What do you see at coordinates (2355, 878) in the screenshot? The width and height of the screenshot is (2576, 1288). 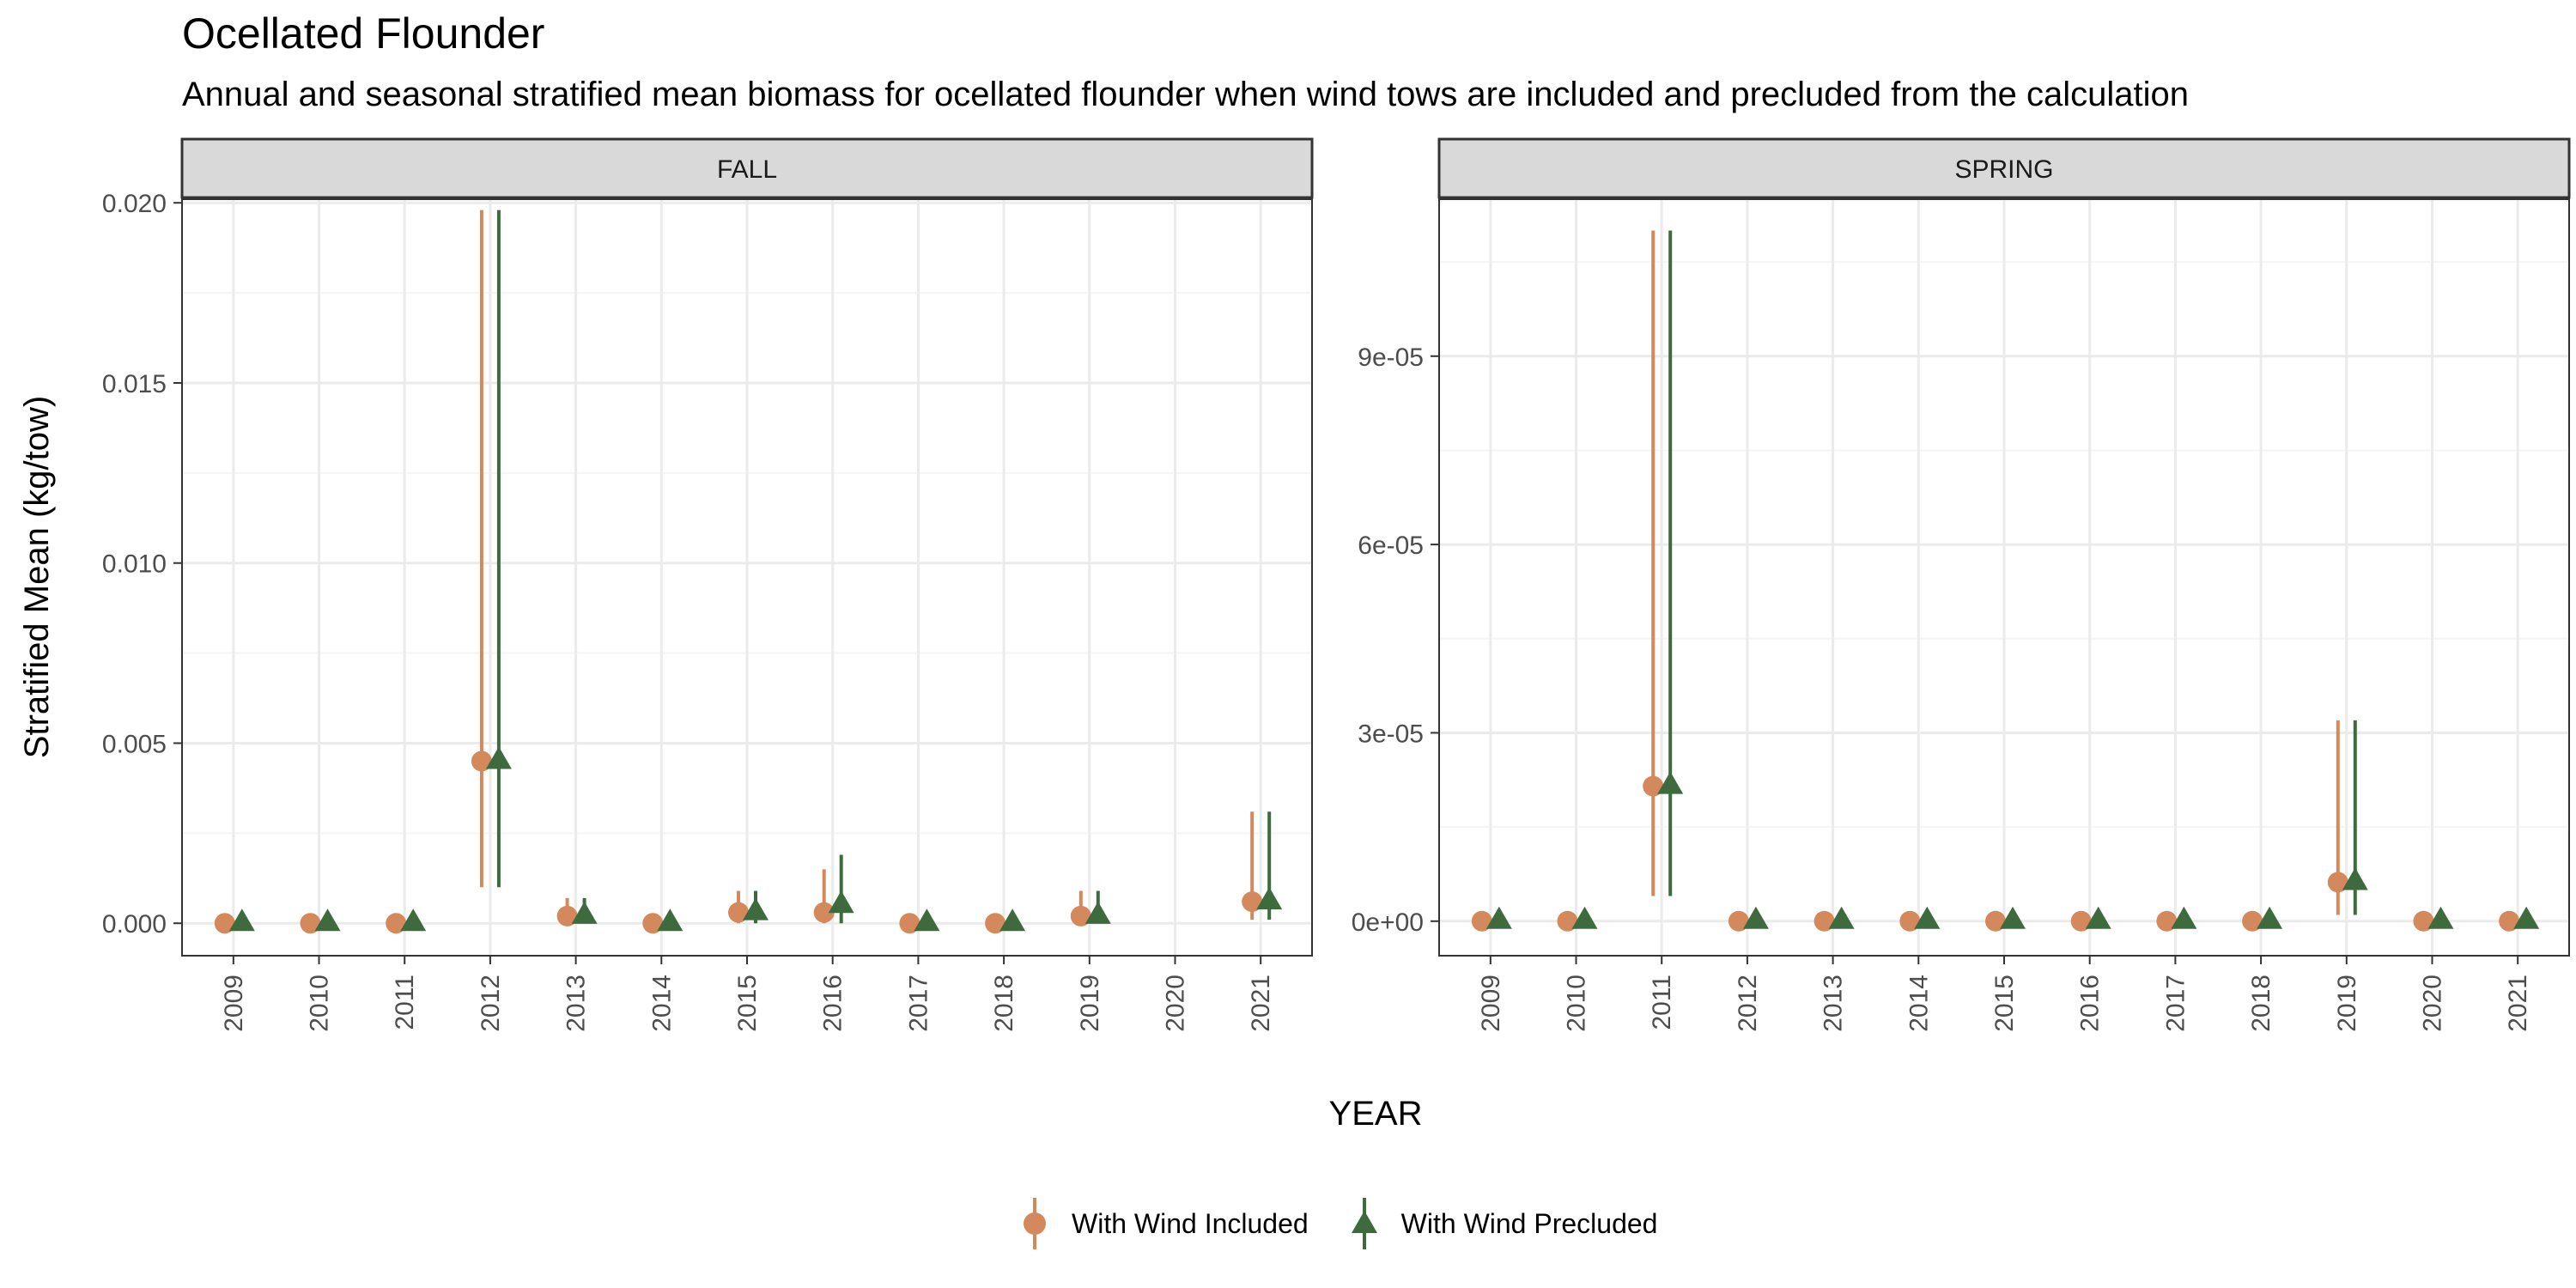 I see `point-precluded-spring-2019` at bounding box center [2355, 878].